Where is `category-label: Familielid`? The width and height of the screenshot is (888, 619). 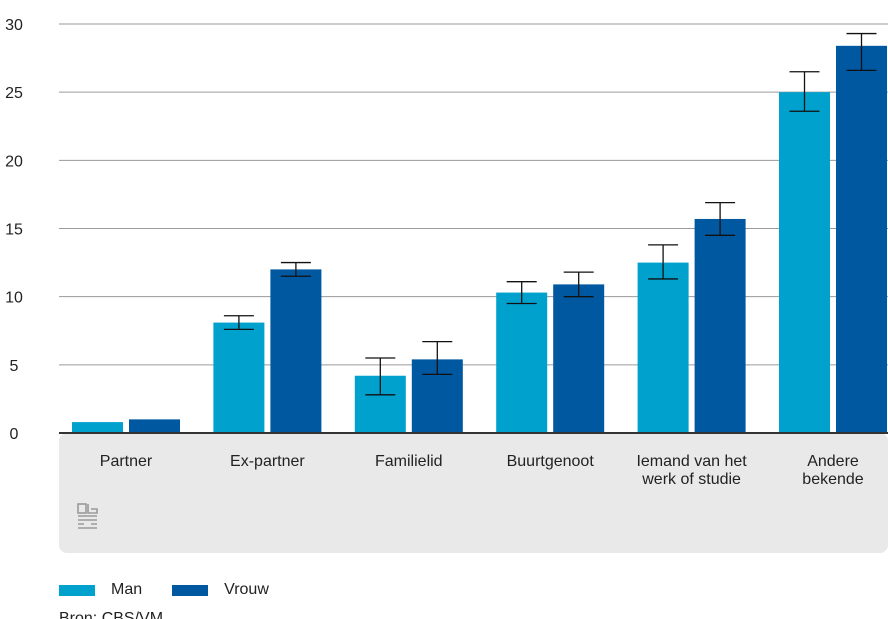
category-label: Familielid is located at coordinates (409, 461).